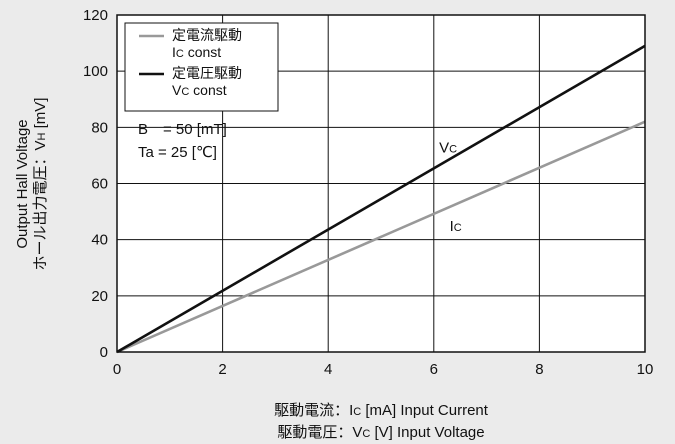  What do you see at coordinates (40, 184) in the screenshot?
I see `y-axis-title-ja: ホール出力電圧：VH [mV]` at bounding box center [40, 184].